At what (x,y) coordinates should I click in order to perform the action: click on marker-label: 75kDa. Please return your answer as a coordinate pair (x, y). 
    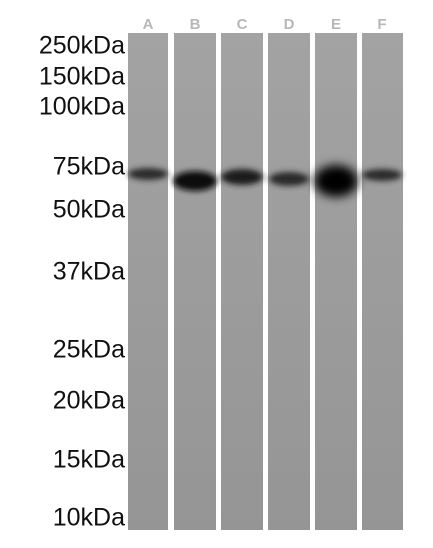
    Looking at the image, I should click on (89, 167).